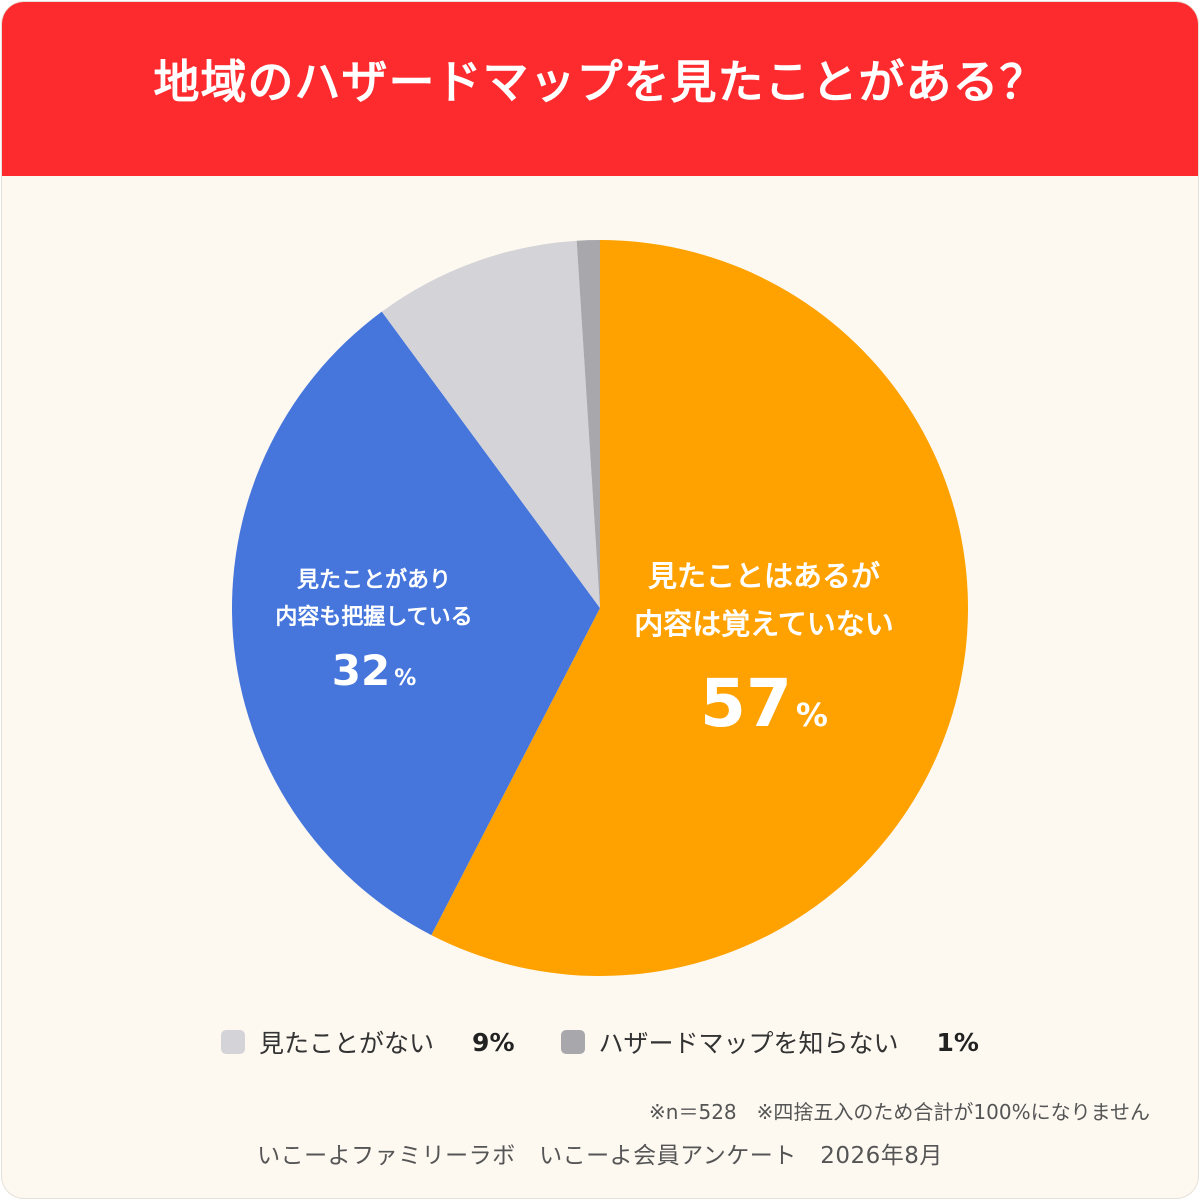  I want to click on slice-value-label: 57%, so click(764, 703).